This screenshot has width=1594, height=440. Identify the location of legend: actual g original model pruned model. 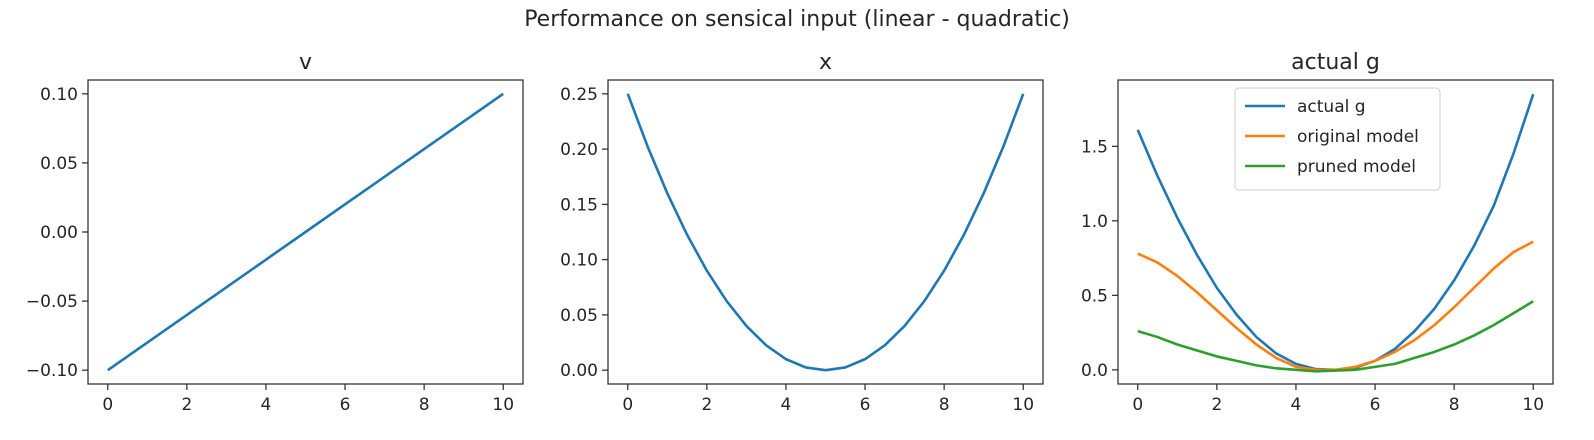
(1337, 139).